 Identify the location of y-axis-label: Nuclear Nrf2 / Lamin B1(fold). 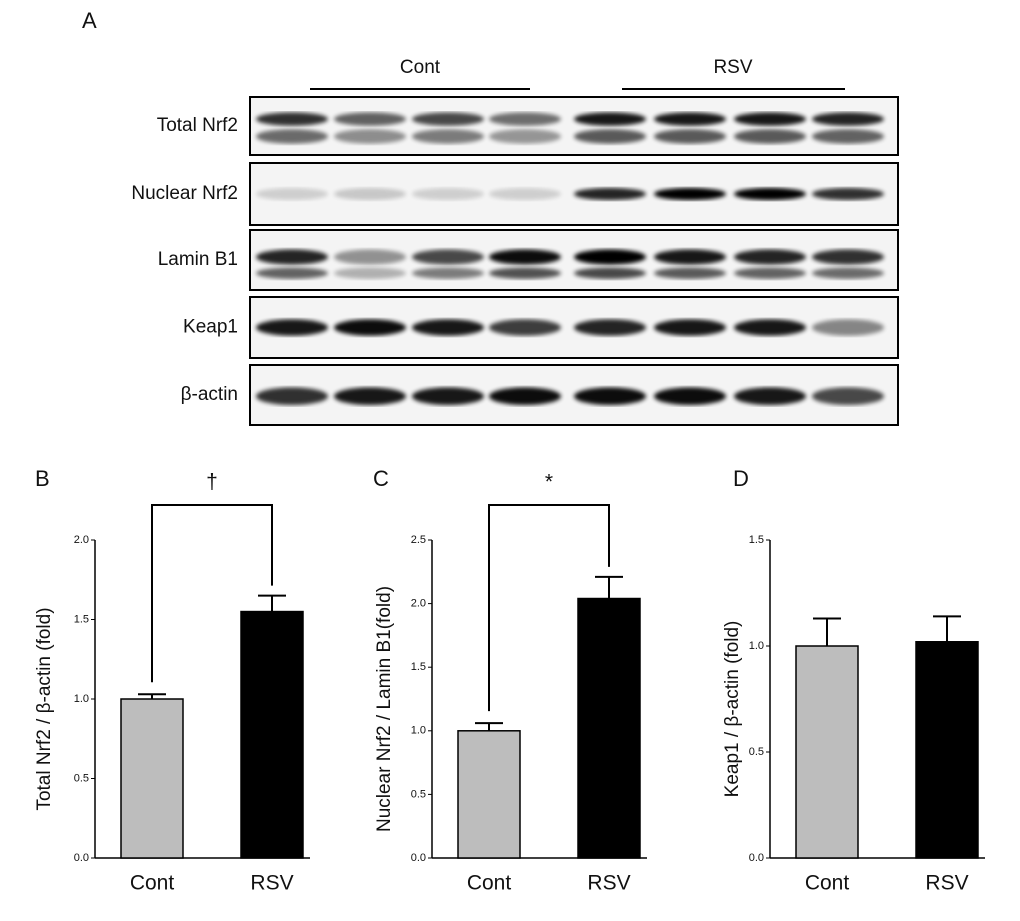
(384, 709).